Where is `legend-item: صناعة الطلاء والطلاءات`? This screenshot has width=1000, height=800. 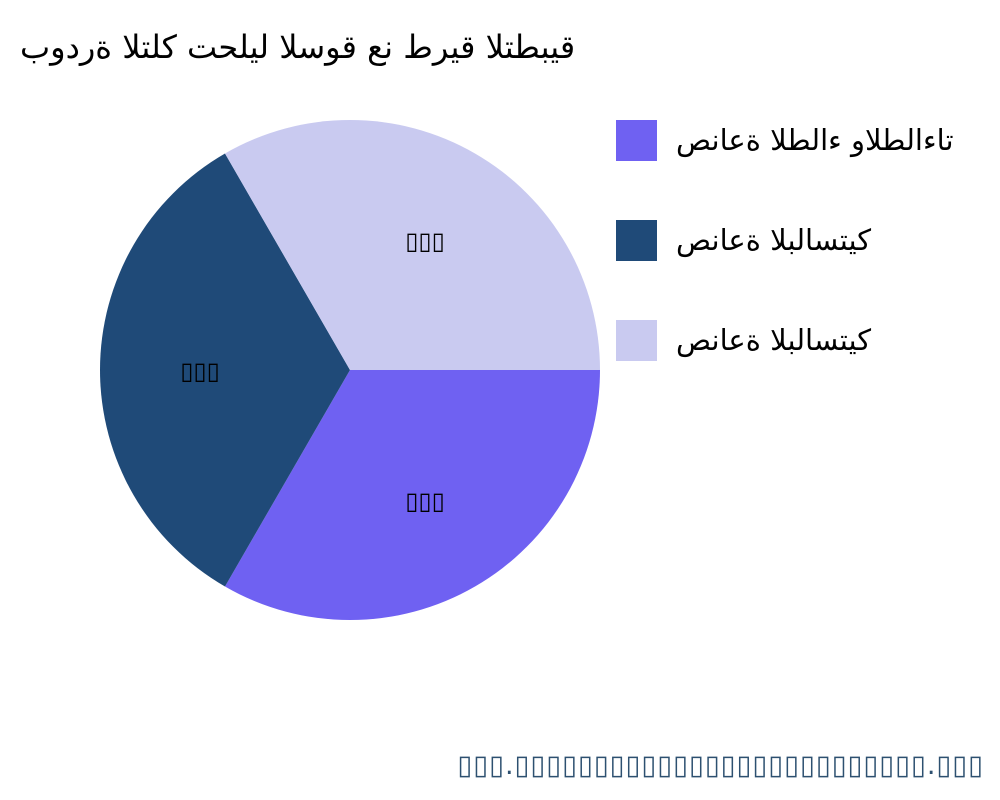 legend-item: صناعة الطلاء والطلاءات is located at coordinates (785, 140).